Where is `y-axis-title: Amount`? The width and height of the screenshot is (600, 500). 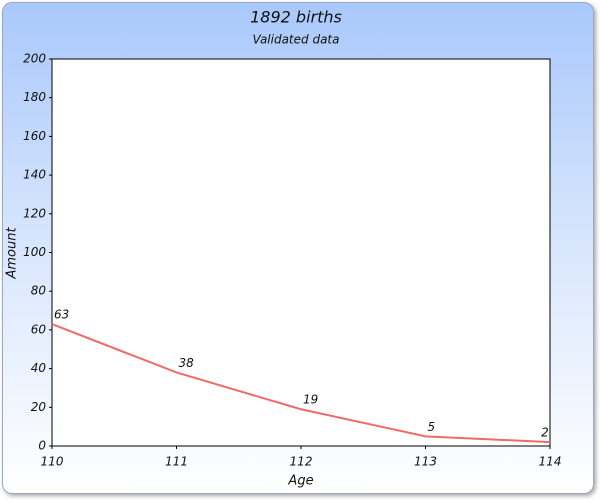
y-axis-title: Amount is located at coordinates (12, 253).